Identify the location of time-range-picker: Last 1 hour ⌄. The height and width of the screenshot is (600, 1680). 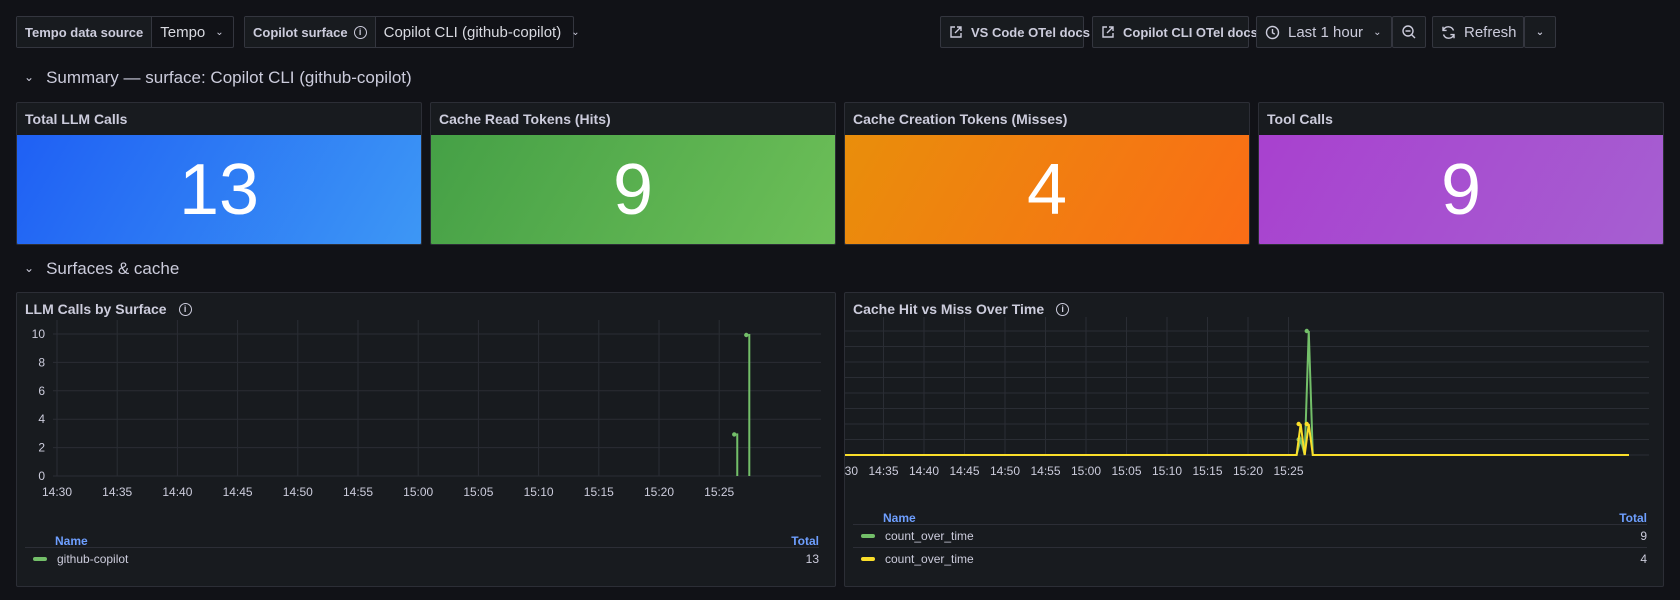
(1324, 32).